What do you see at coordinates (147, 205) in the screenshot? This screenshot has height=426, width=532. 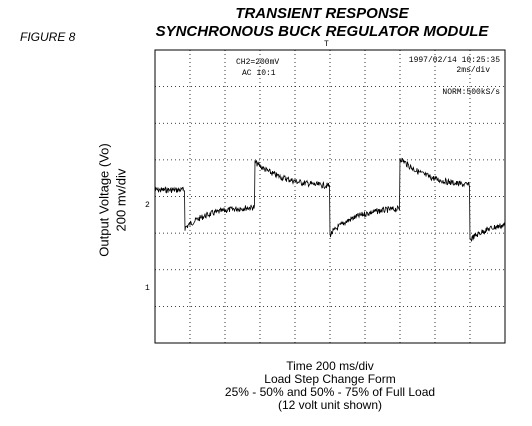 I see `channel-marker: 2` at bounding box center [147, 205].